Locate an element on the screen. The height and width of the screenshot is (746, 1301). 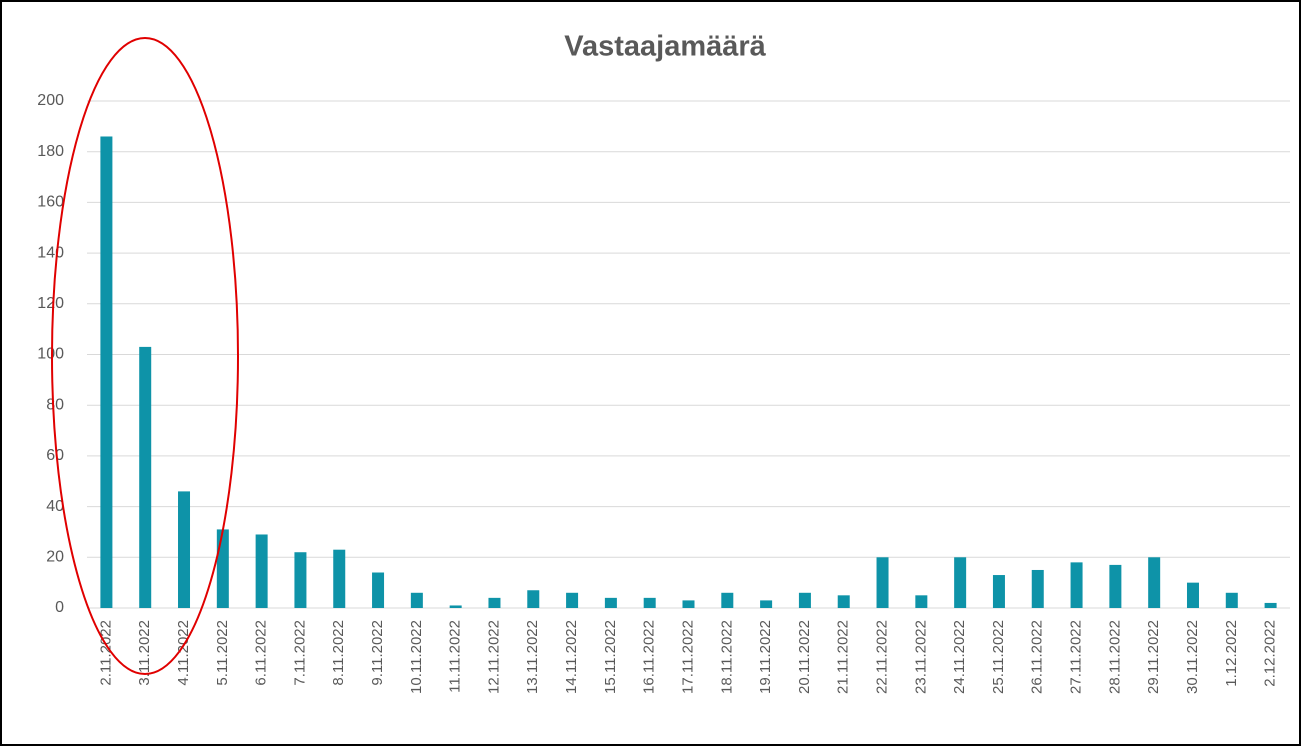
x-tick-label: 14.11.2022 is located at coordinates (571, 657).